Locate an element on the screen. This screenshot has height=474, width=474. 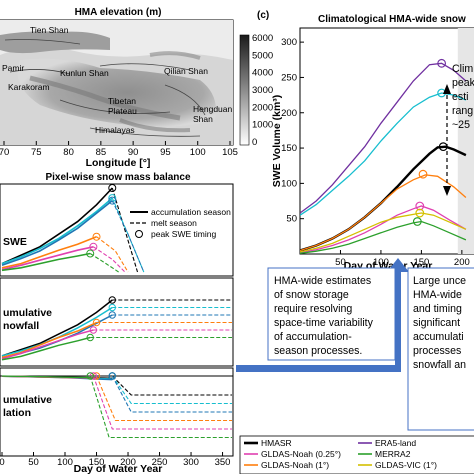
callout-right is located at coordinates (440, 349).